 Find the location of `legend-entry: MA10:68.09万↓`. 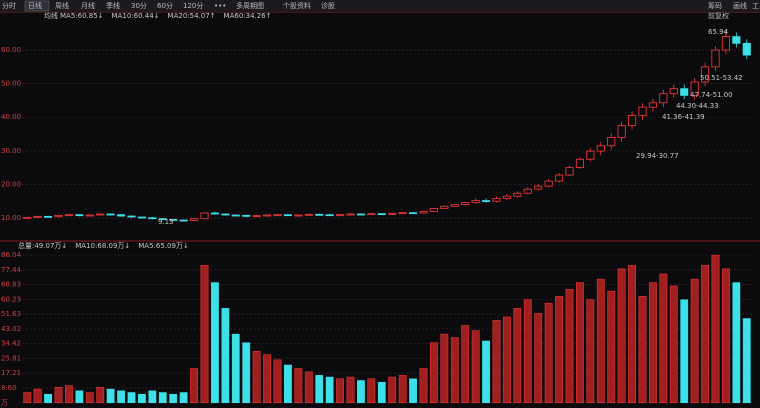

legend-entry: MA10:68.09万↓ is located at coordinates (102, 246).